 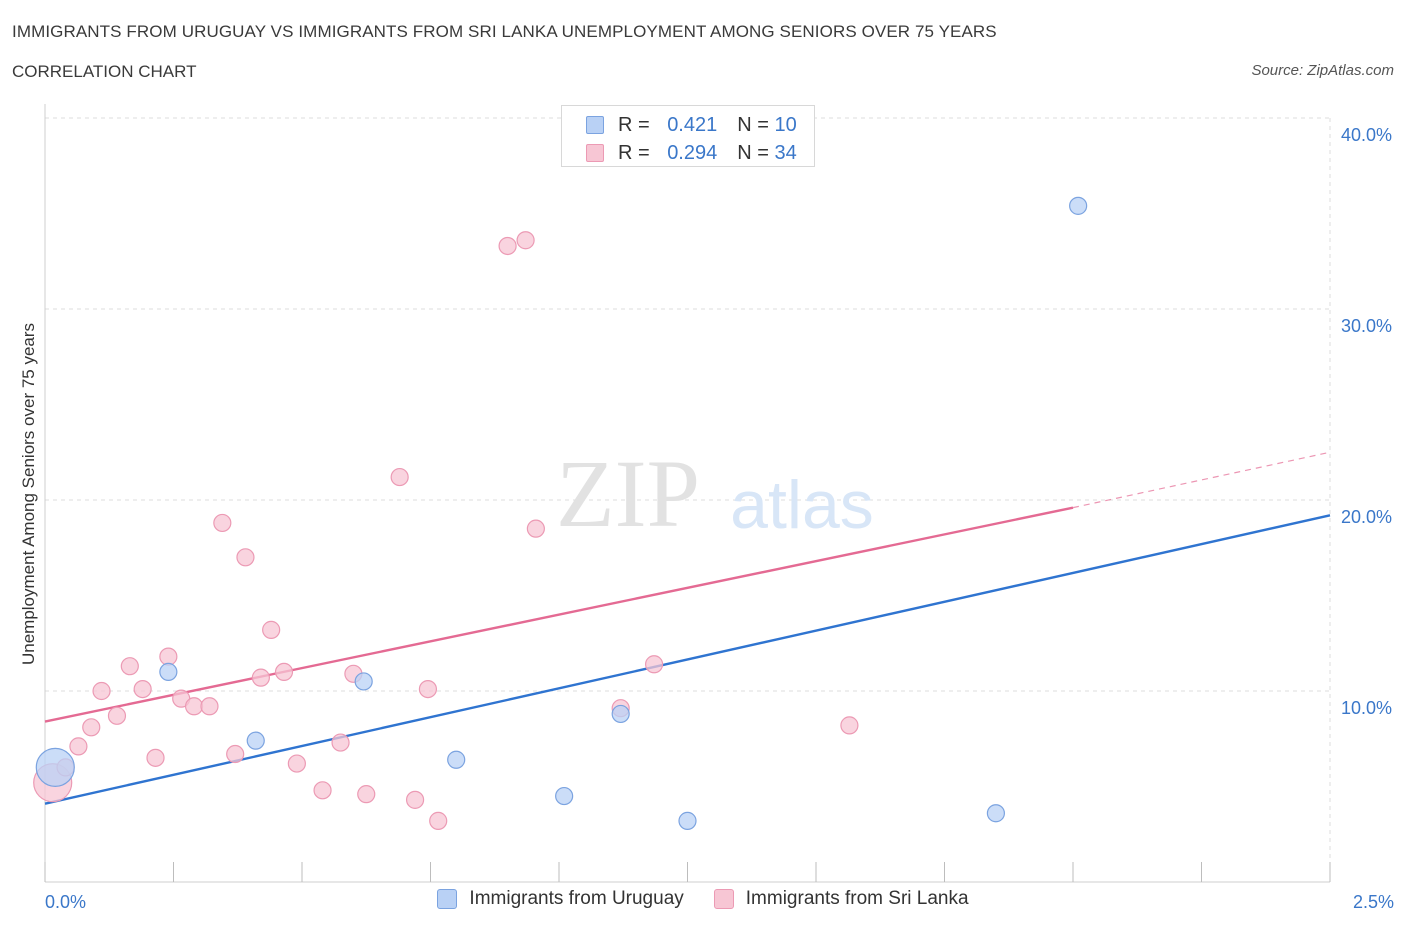 I want to click on srilanka-n-value: 34, so click(x=785, y=152).